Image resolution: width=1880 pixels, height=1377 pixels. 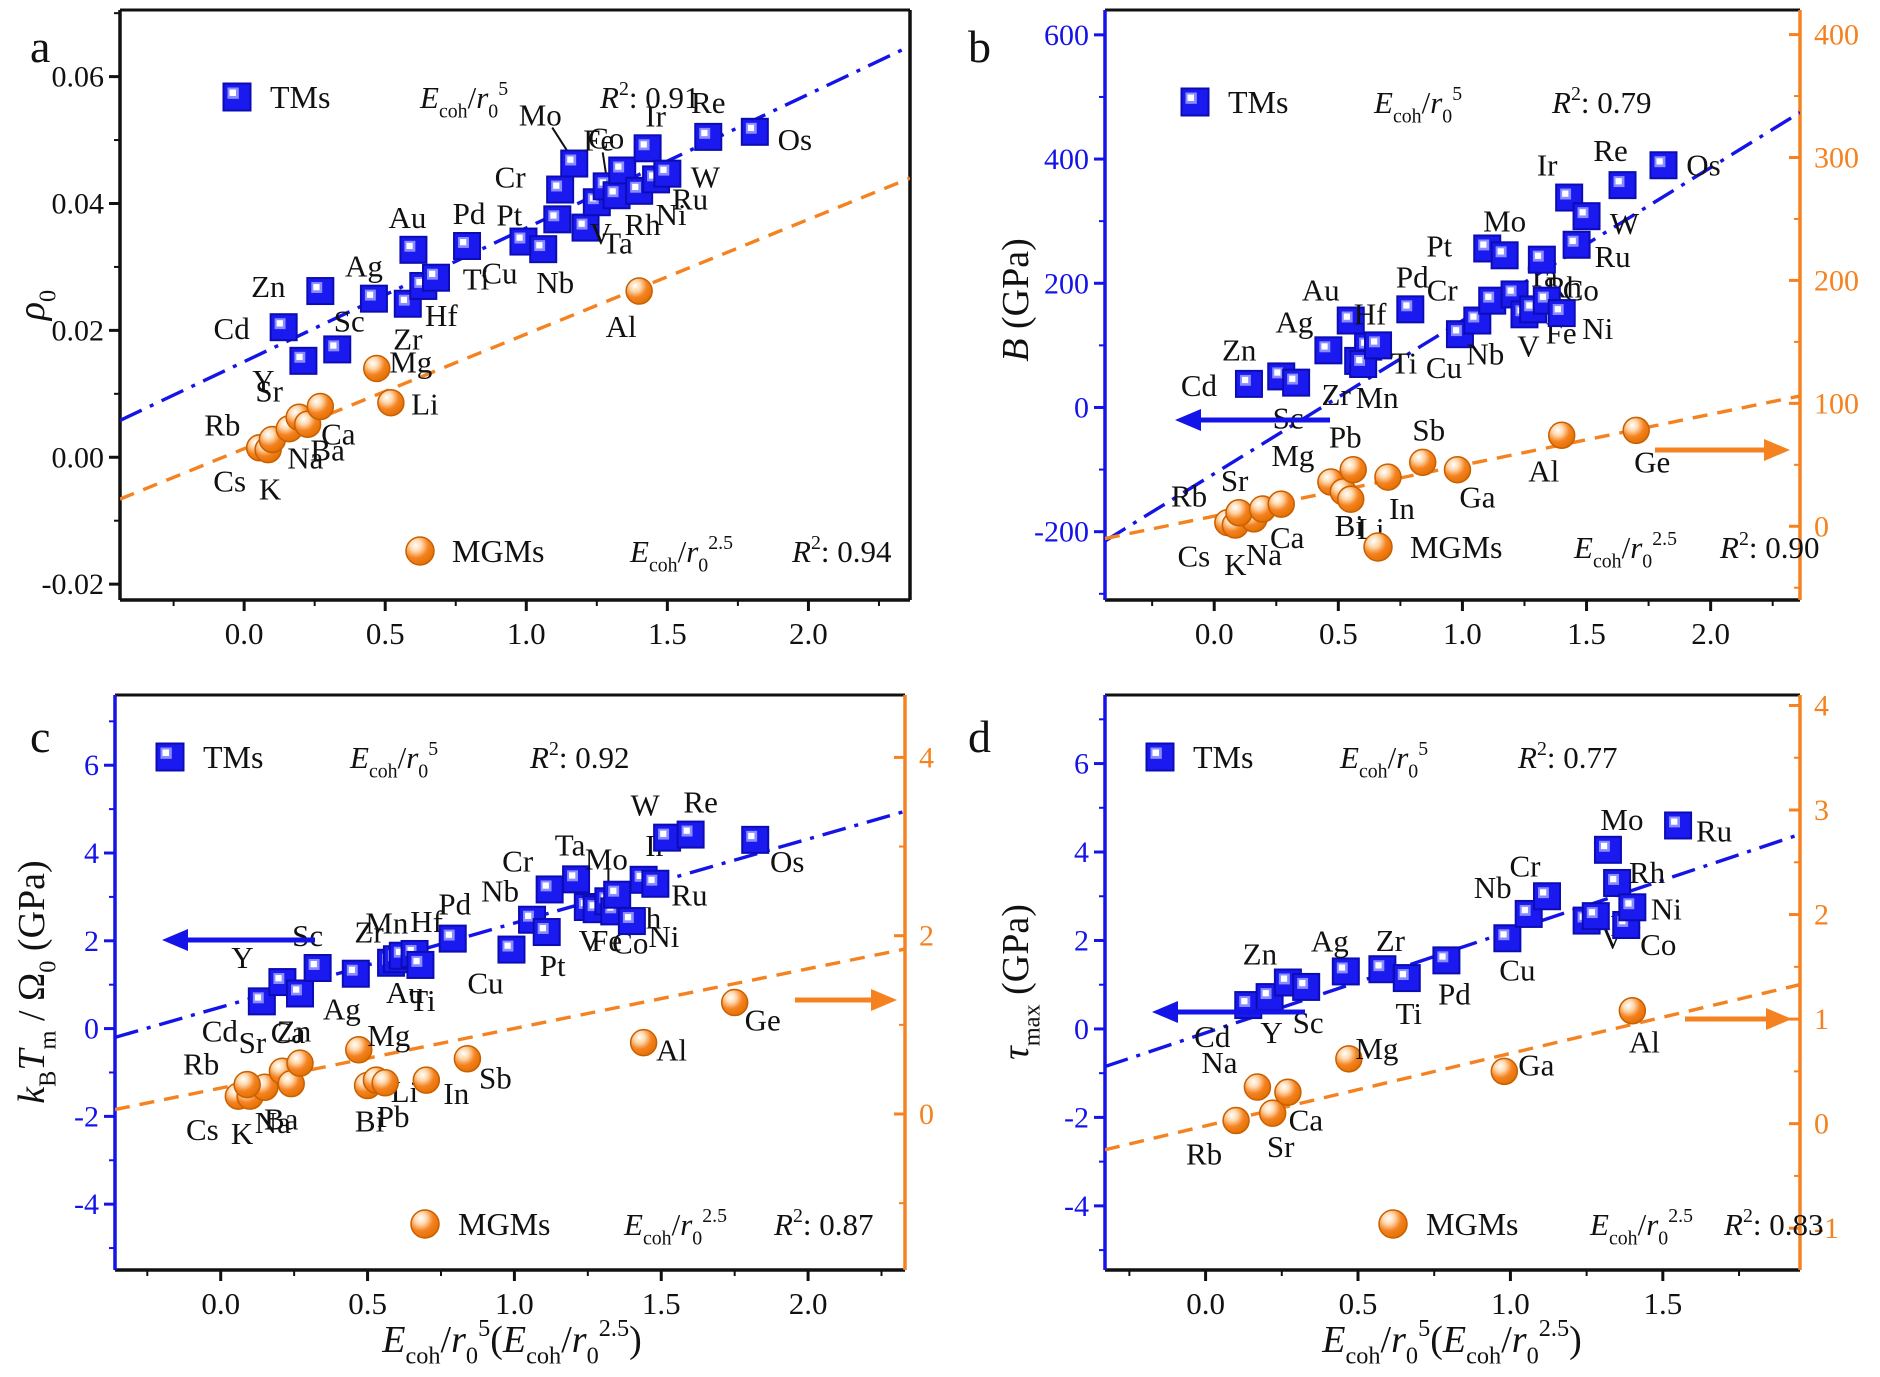 I want to click on data-point-Ag: Ag, so click(x=1309, y=334).